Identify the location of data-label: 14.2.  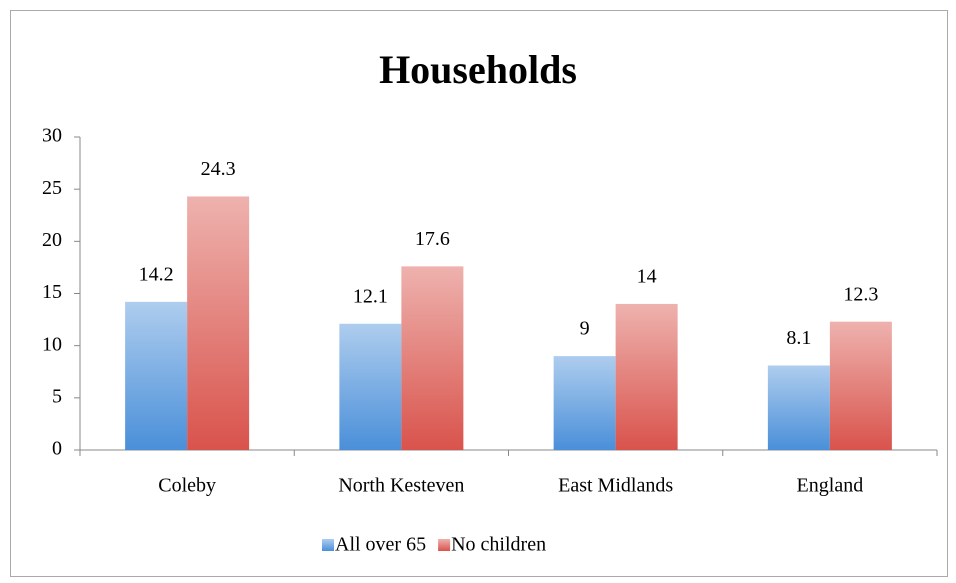
(156, 274).